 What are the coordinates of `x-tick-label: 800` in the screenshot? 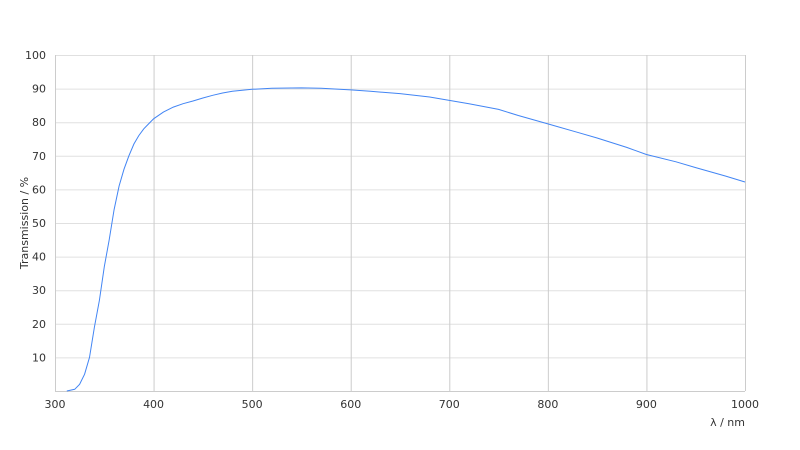 It's located at (547, 404).